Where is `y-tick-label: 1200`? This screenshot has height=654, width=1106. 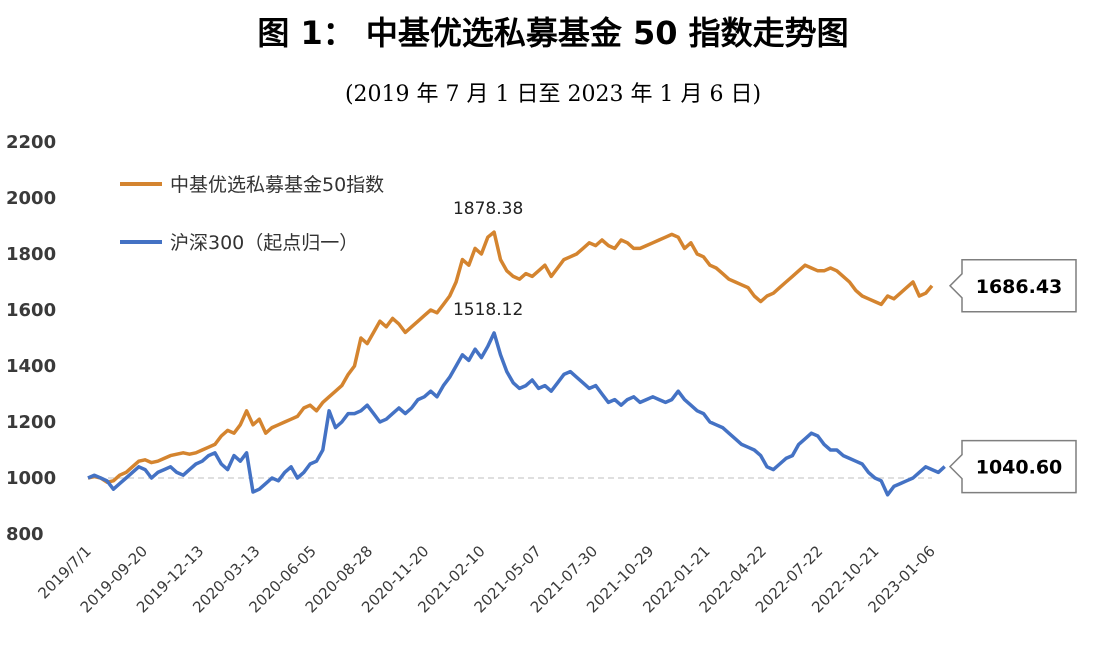
y-tick-label: 1200 is located at coordinates (31, 422).